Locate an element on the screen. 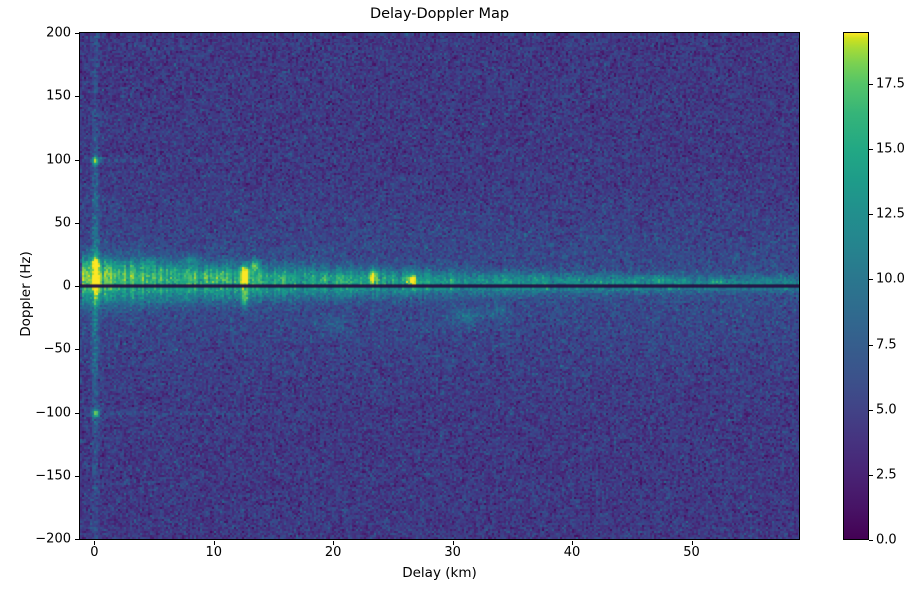 The height and width of the screenshot is (590, 920). x-tick-label: 40 is located at coordinates (572, 552).